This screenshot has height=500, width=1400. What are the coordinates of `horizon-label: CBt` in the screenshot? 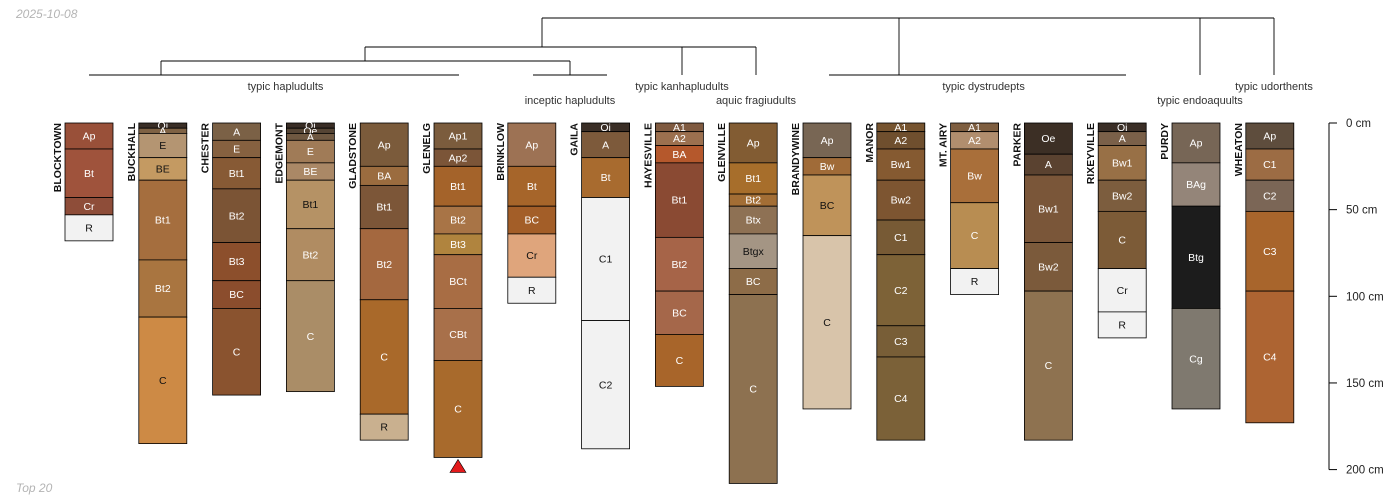 It's located at (458, 335).